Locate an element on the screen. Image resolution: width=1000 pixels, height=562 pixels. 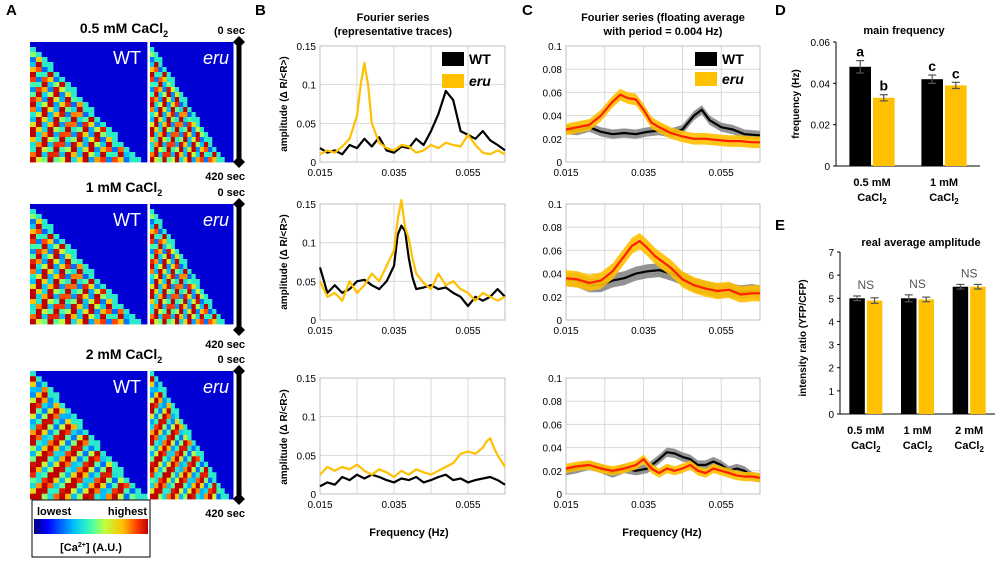
panel-e-letter: E is located at coordinates (780, 225).